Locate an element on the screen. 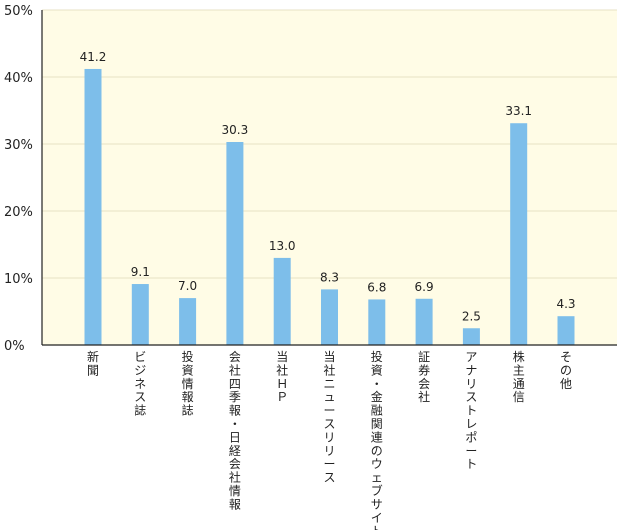 This screenshot has height=530, width=620. y-tick-label: 30% is located at coordinates (18, 145).